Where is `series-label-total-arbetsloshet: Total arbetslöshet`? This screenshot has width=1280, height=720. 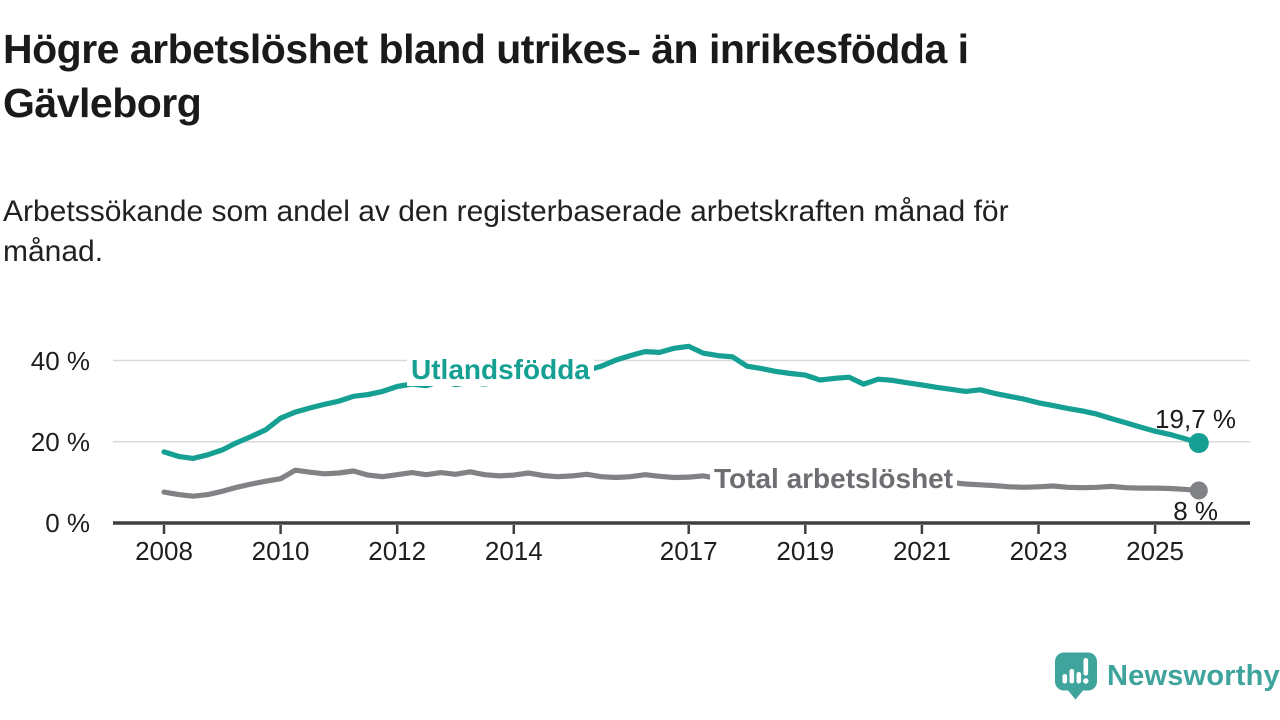 series-label-total-arbetsloshet: Total arbetslöshet is located at coordinates (834, 479).